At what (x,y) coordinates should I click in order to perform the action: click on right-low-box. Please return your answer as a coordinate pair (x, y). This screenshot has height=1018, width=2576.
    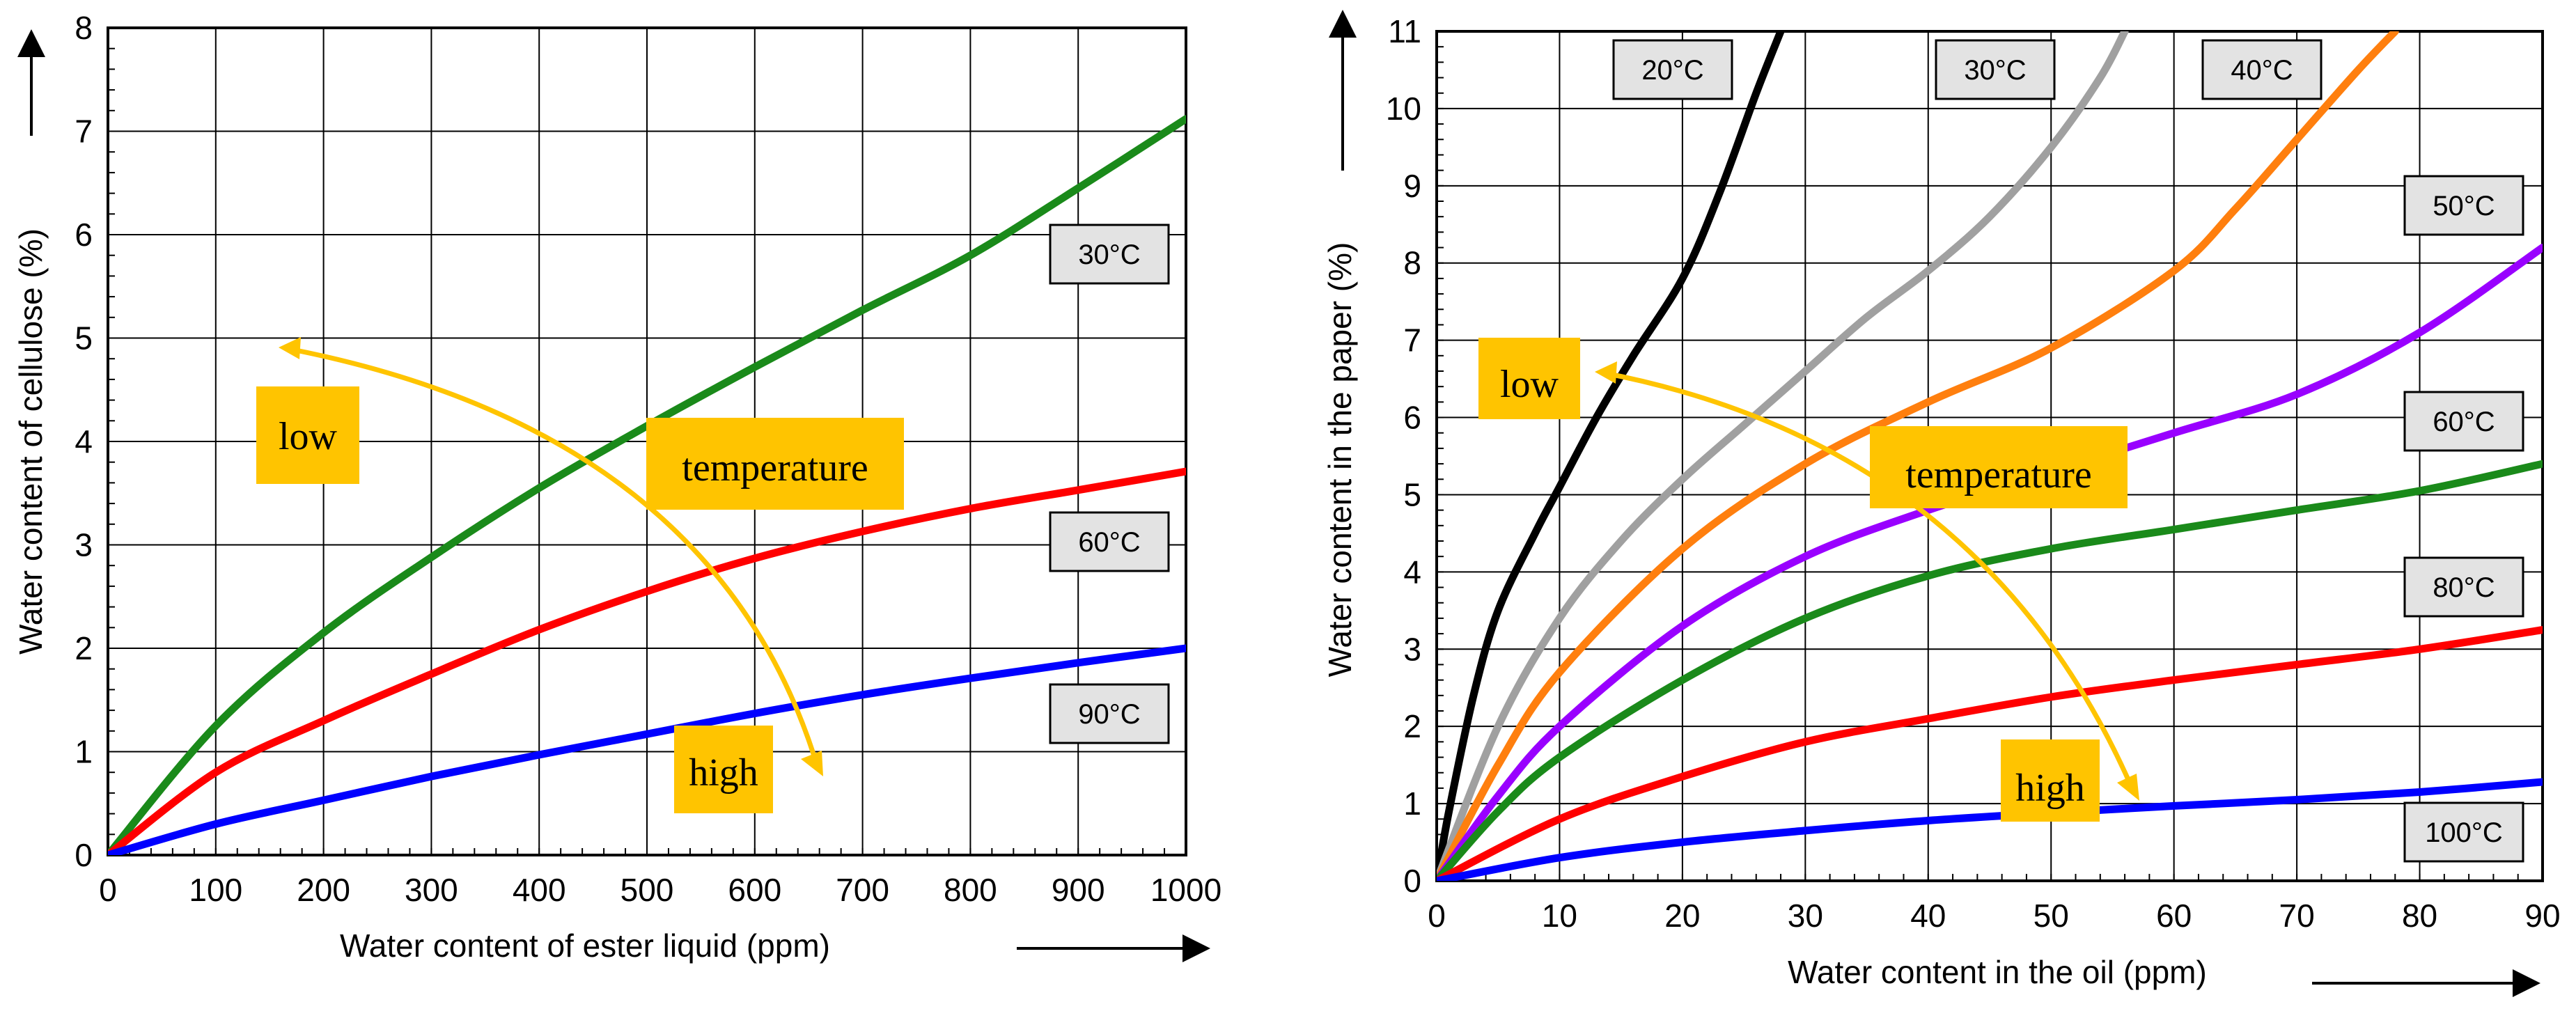
    Looking at the image, I should click on (1529, 378).